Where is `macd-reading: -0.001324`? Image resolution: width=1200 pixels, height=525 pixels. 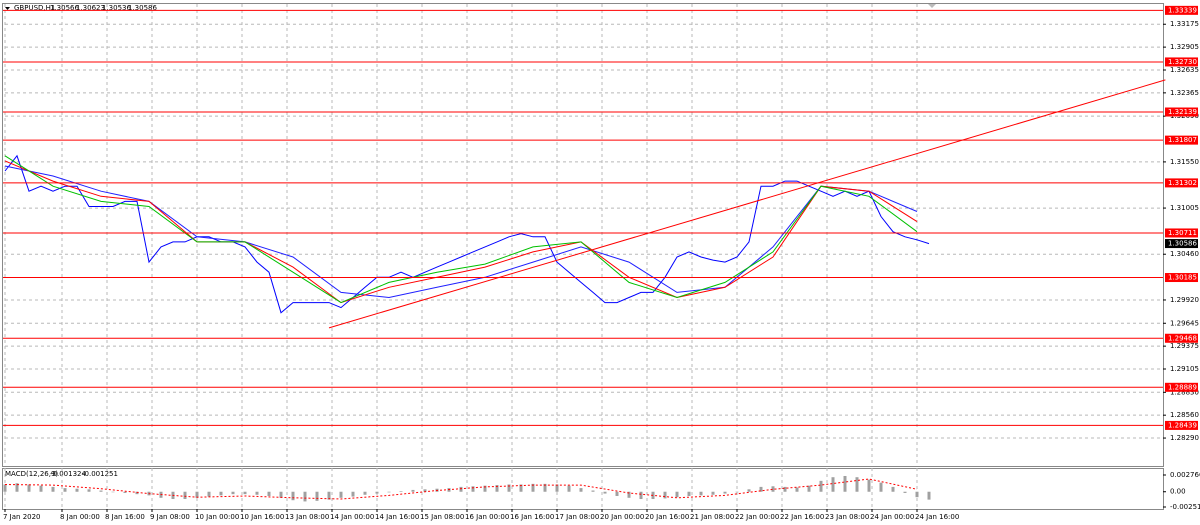 macd-reading: -0.001324 is located at coordinates (68, 474).